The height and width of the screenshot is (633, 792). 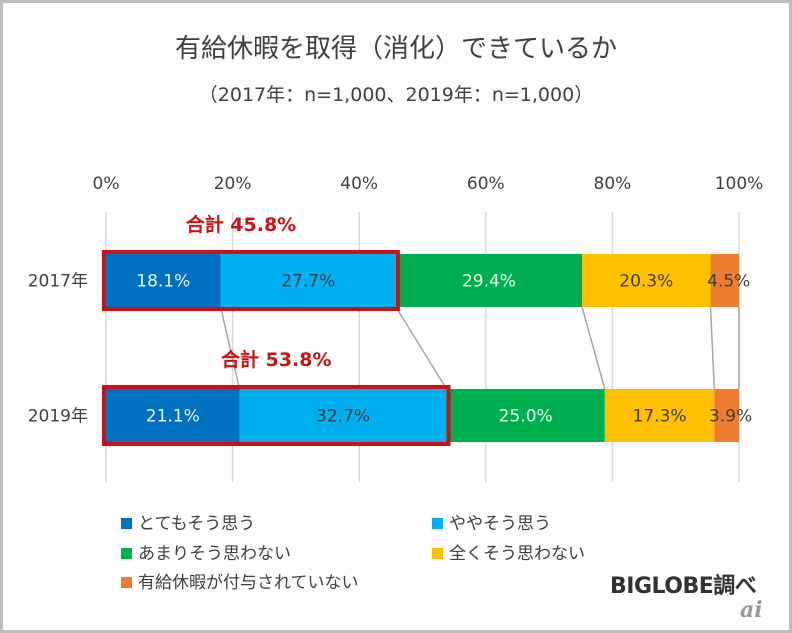 What do you see at coordinates (683, 586) in the screenshot?
I see `source-label: BIGLOBE調べ` at bounding box center [683, 586].